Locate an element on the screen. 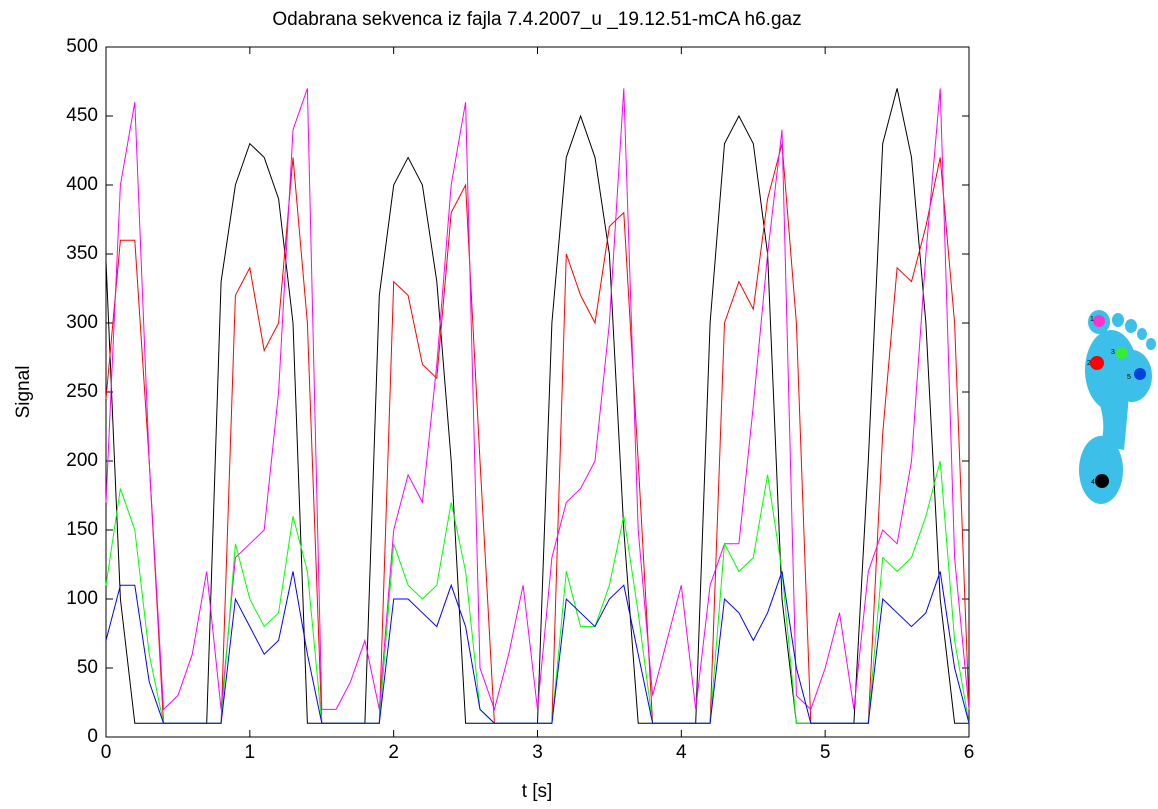 The image size is (1158, 809). foot-diagram: 1 2 3 4 5 is located at coordinates (1117, 407).